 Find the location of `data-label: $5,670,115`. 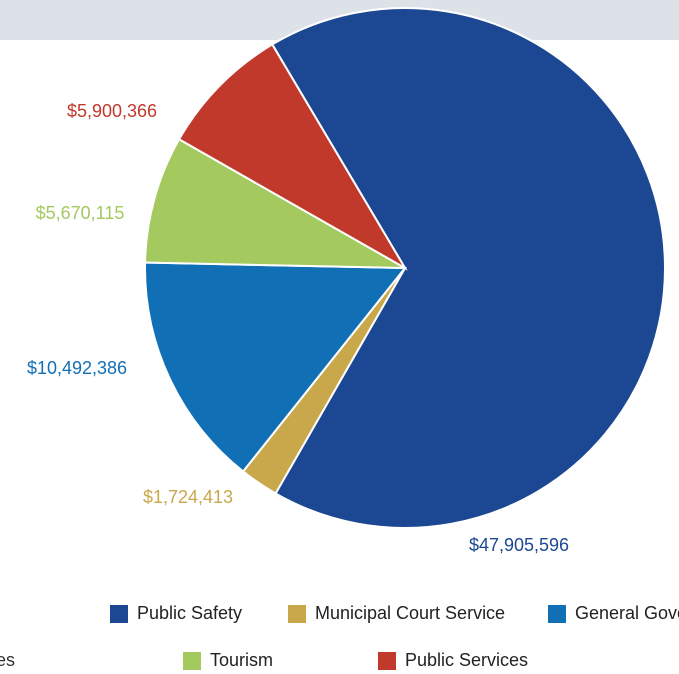

data-label: $5,670,115 is located at coordinates (80, 213).